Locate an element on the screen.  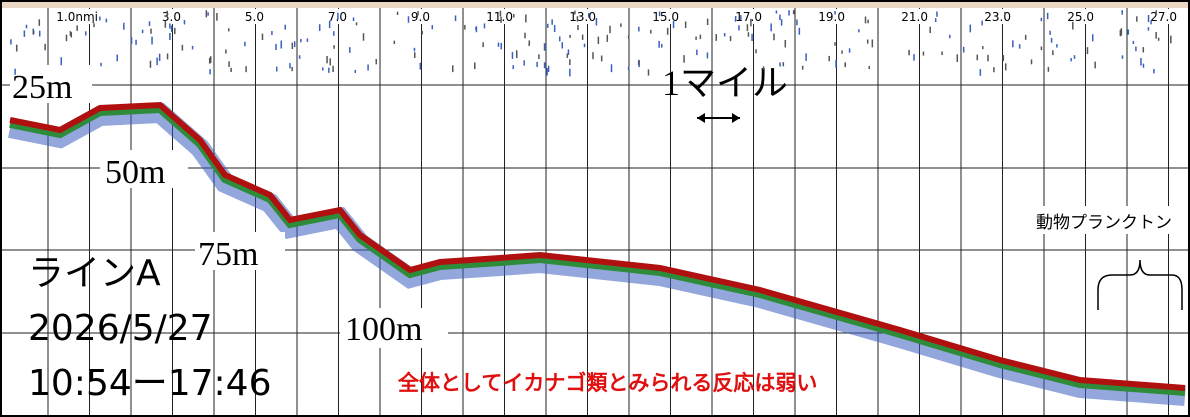
distance-label: 9.0 is located at coordinates (420, 17).